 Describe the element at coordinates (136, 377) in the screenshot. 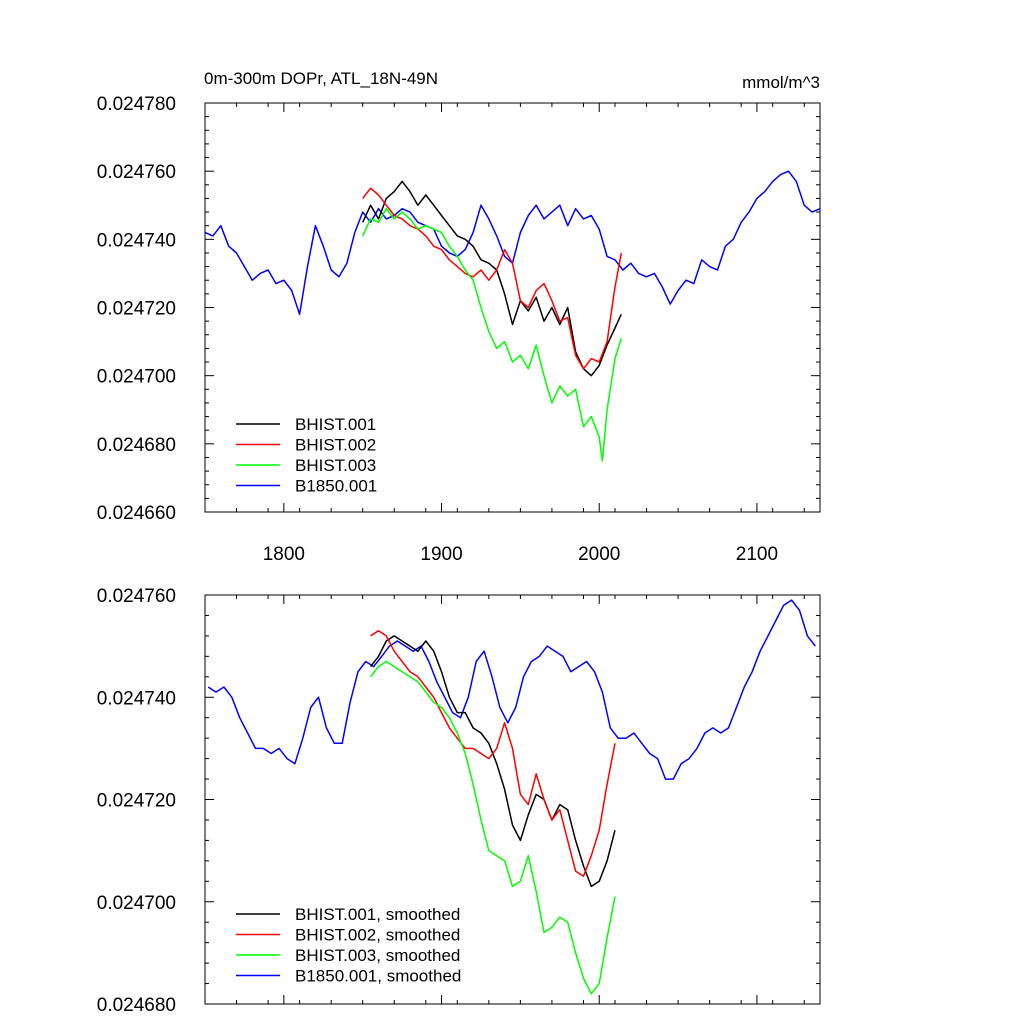

I see `top-y-tick-label: 0.024700` at that location.